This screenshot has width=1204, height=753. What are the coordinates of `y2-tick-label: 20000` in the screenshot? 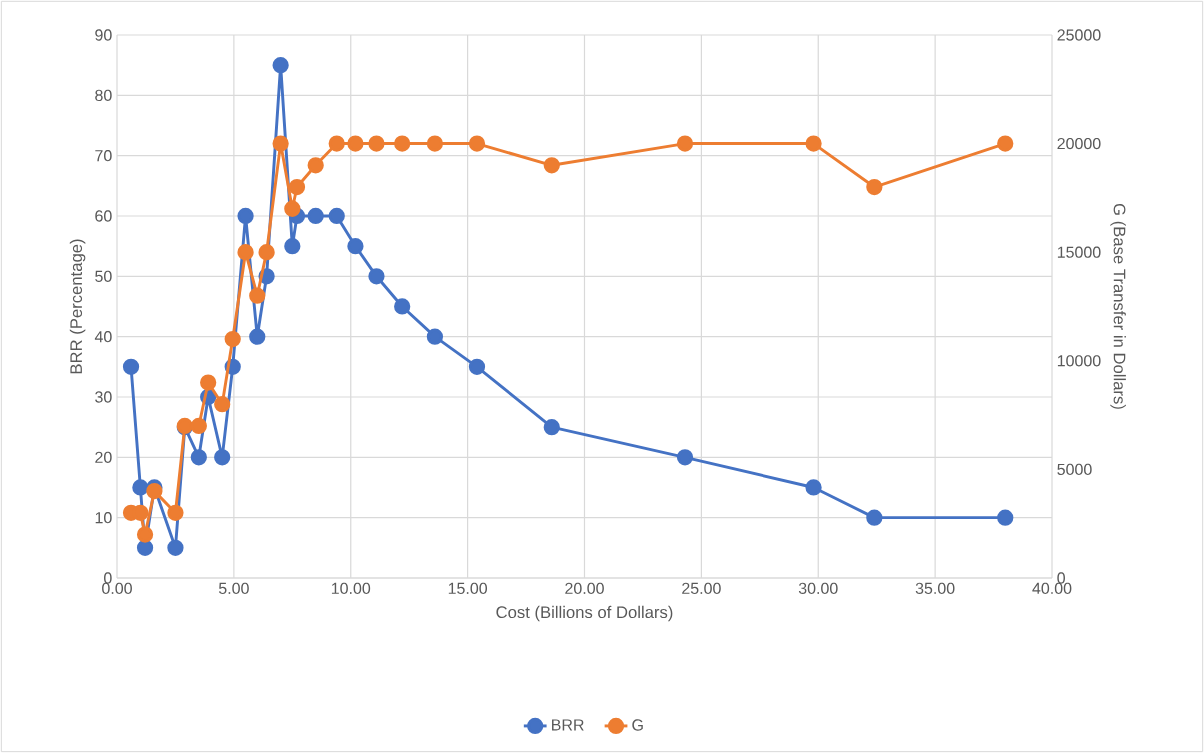 It's located at (1079, 143).